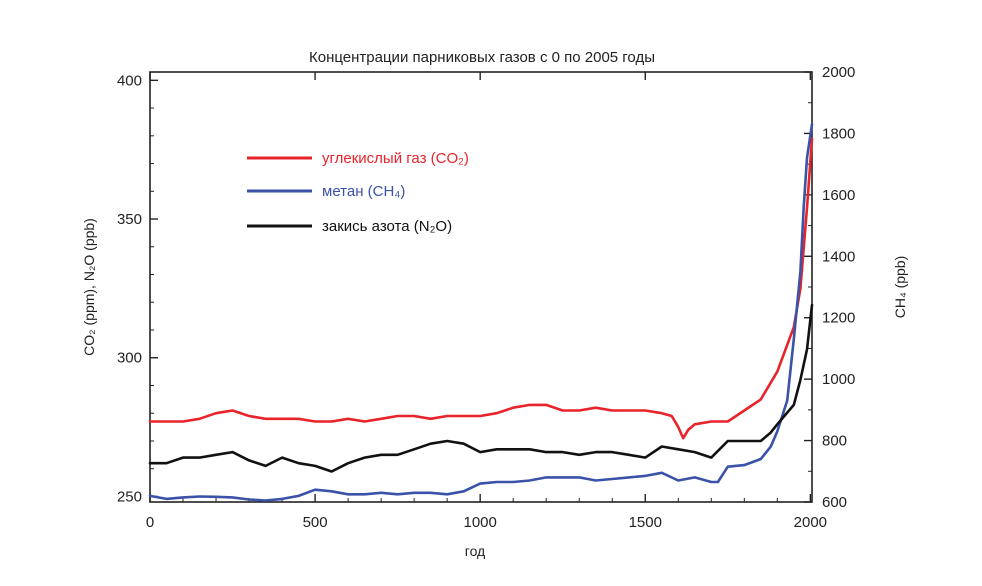 The width and height of the screenshot is (982, 586). Describe the element at coordinates (645, 522) in the screenshot. I see `x-tick-label: 1500` at that location.